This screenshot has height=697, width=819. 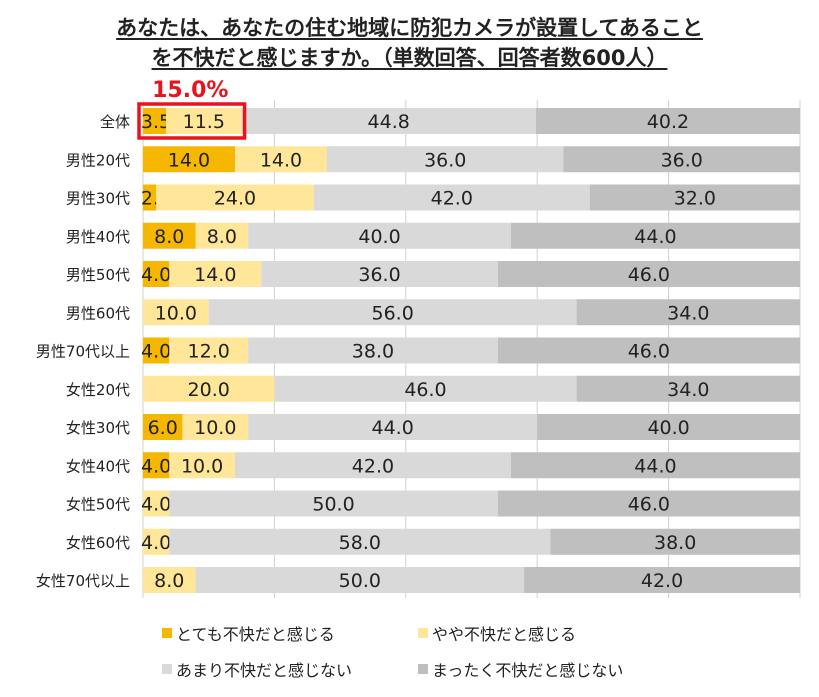 I want to click on data-label: 40.2, so click(x=668, y=122).